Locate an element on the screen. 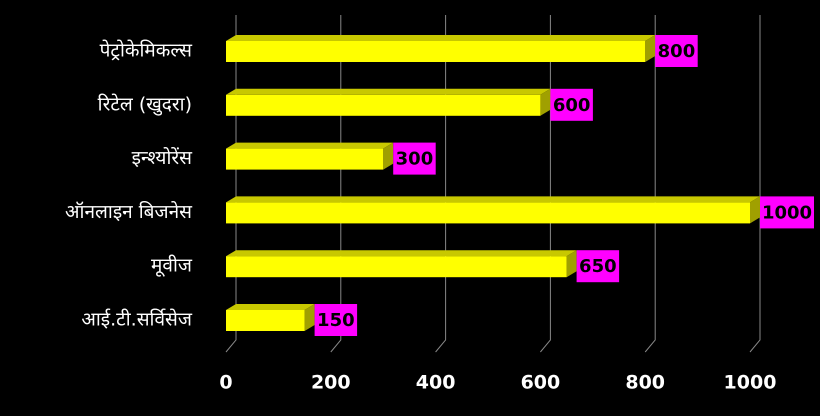 The image size is (820, 416). data-label: 600 is located at coordinates (572, 105).